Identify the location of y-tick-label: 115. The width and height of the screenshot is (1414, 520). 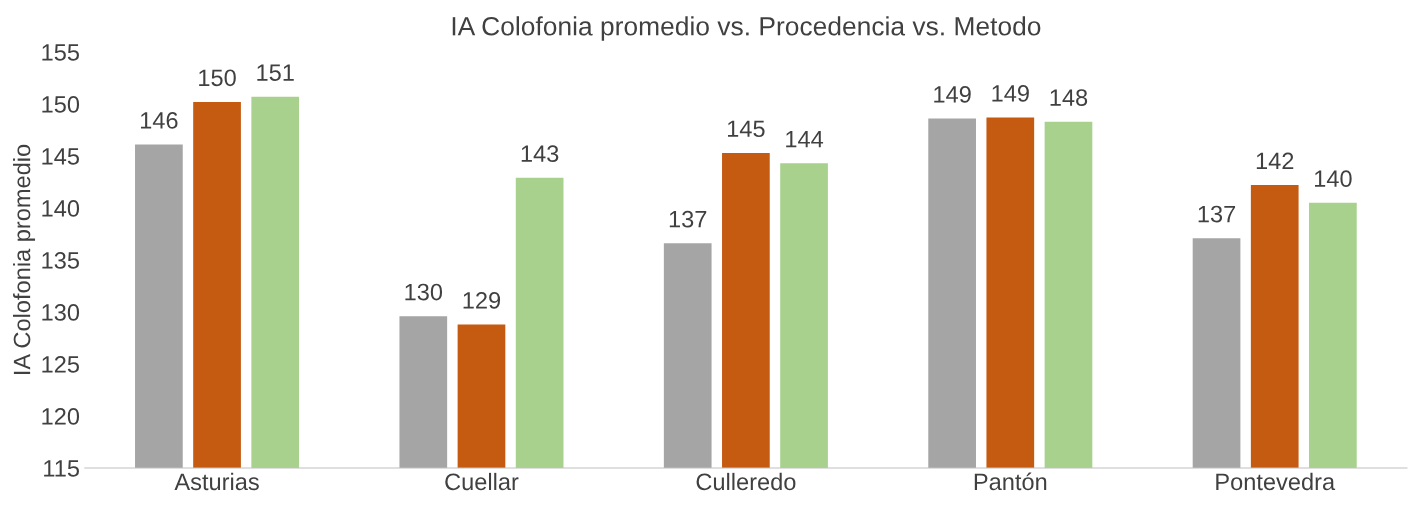
(61, 468).